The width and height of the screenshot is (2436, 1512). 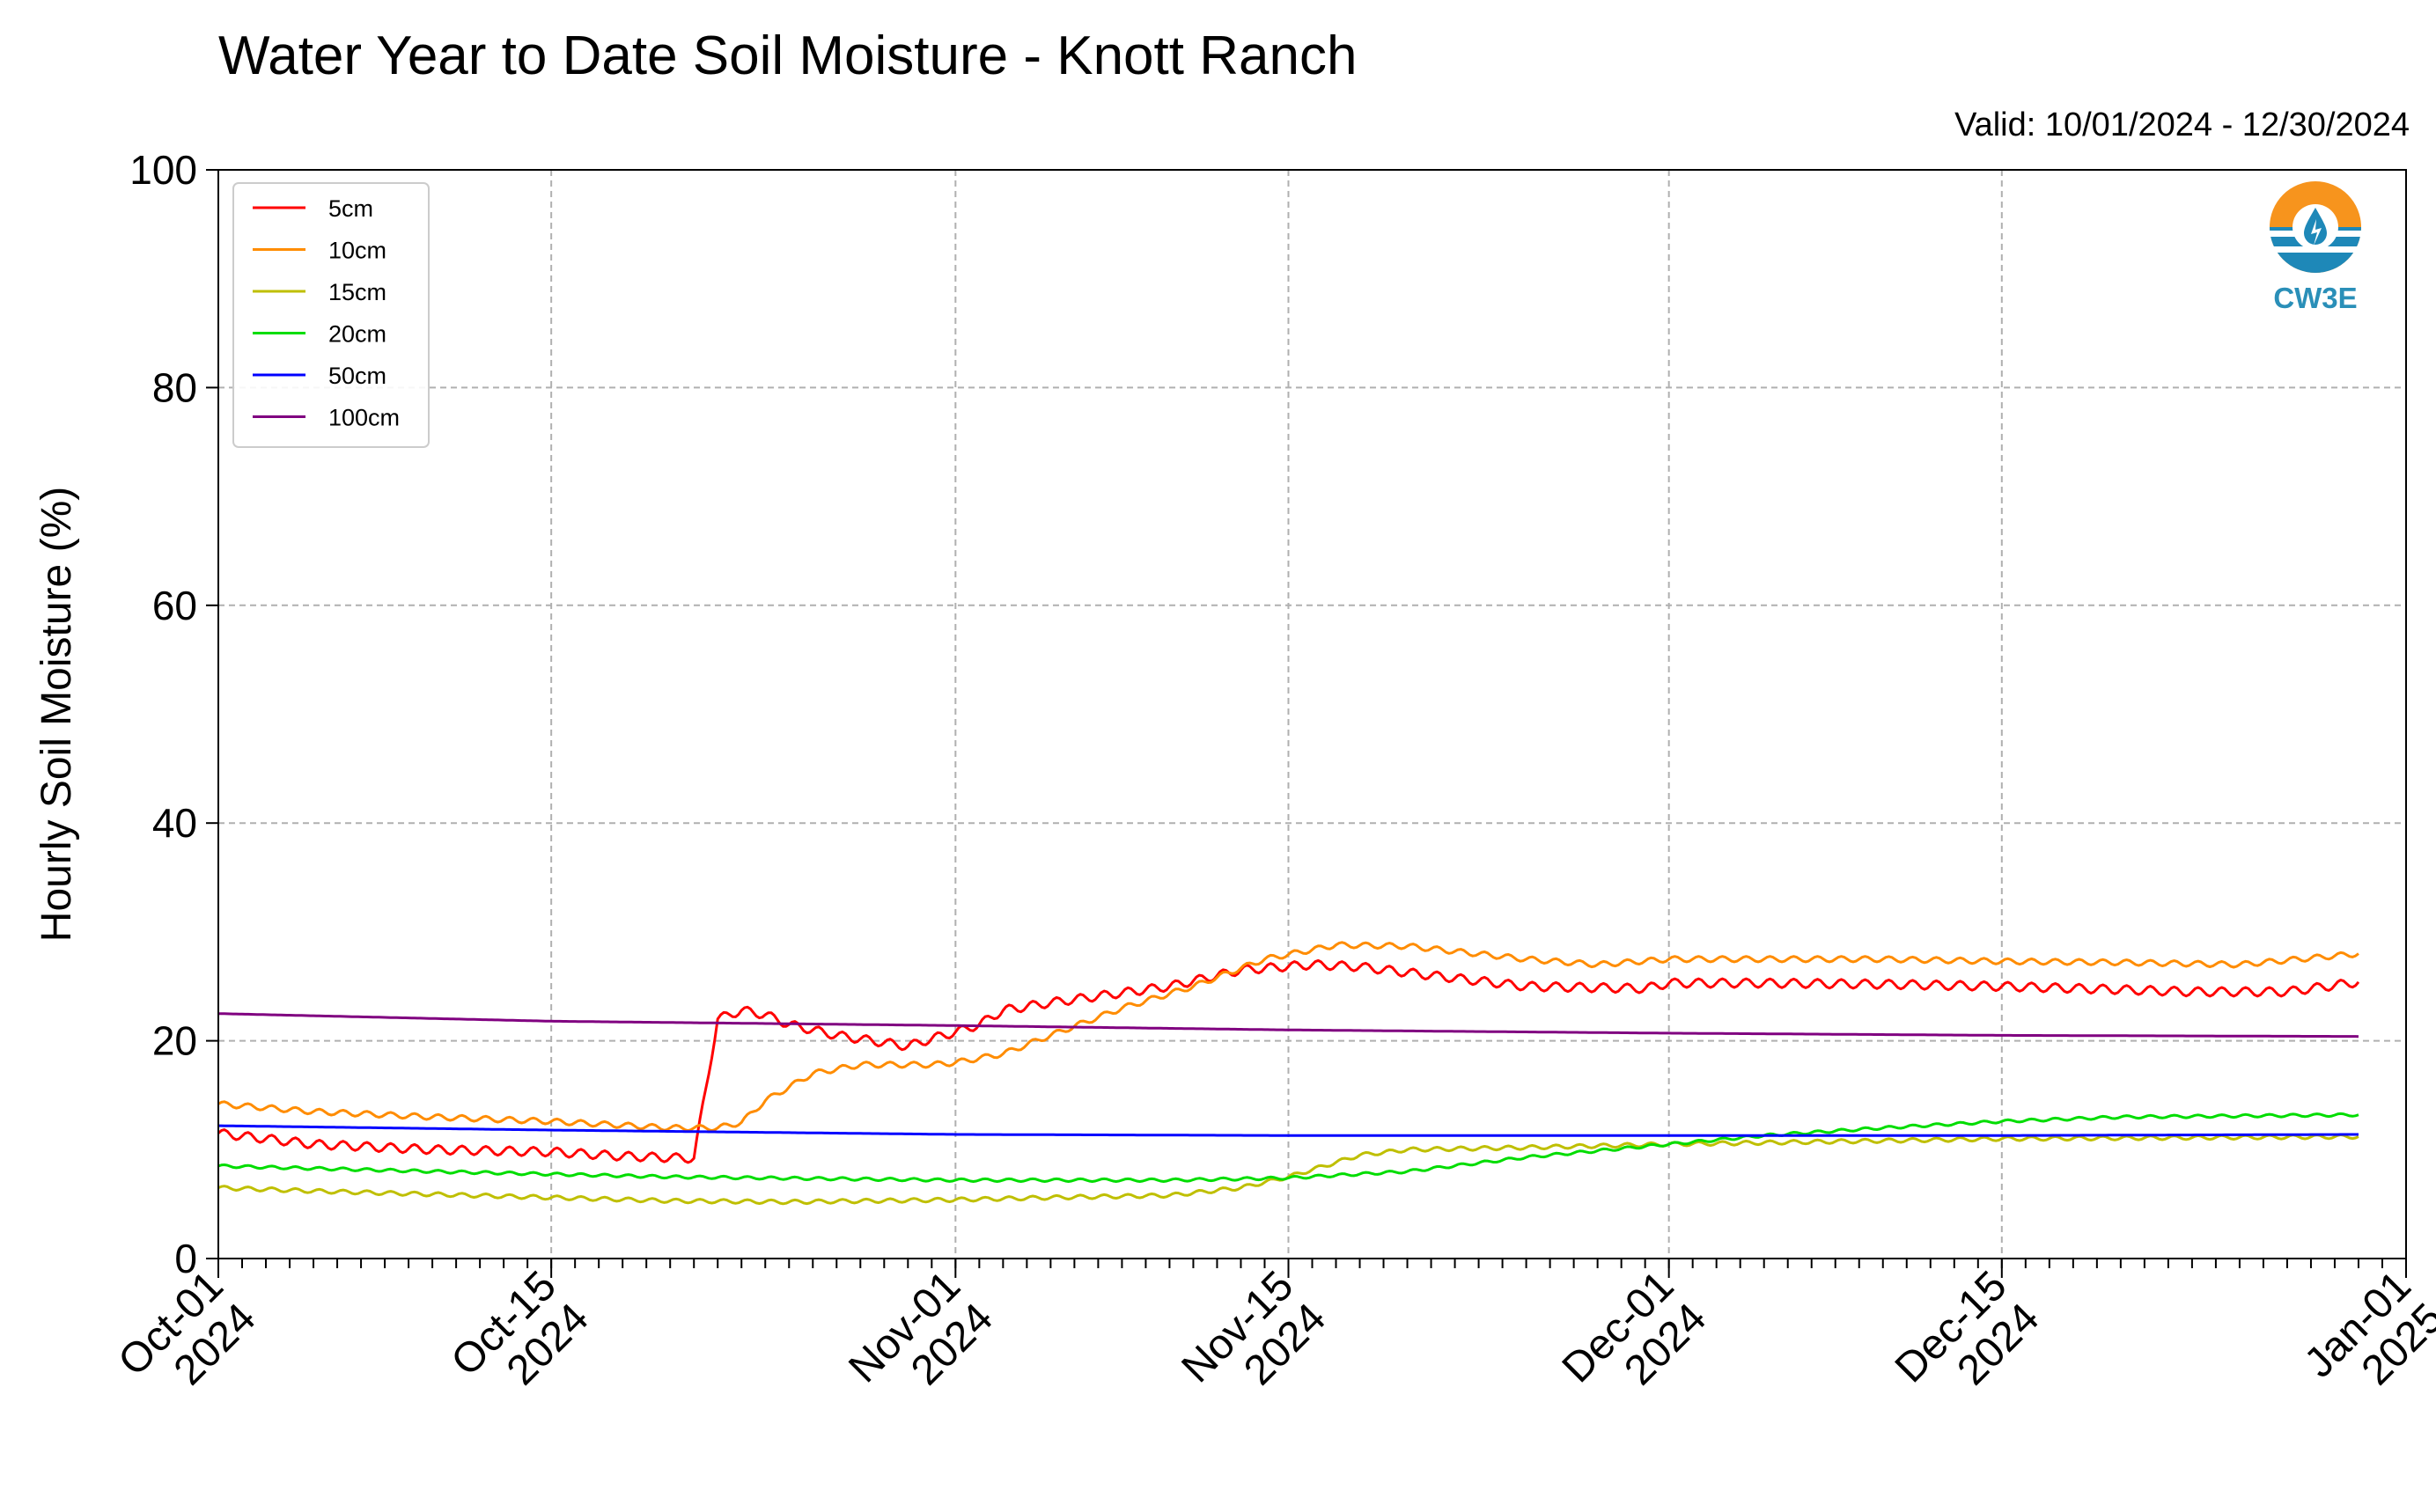 What do you see at coordinates (331, 315) in the screenshot?
I see `legend: 5cm 10cm 15cm 20cm 50cm 100cm` at bounding box center [331, 315].